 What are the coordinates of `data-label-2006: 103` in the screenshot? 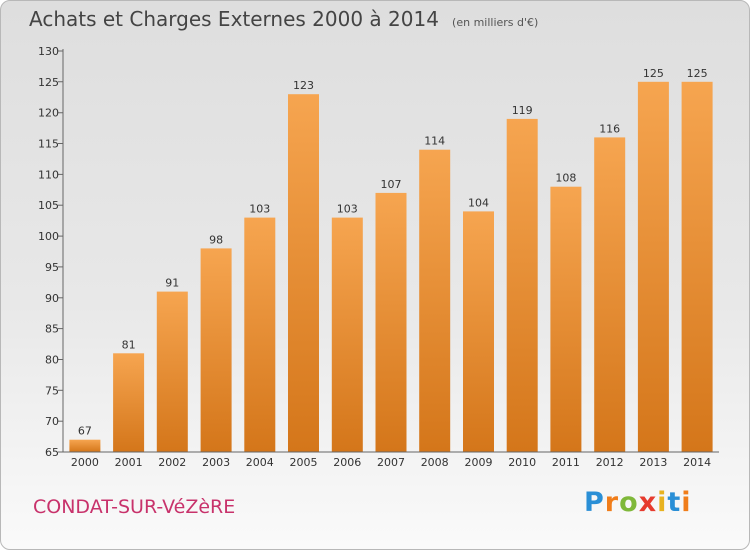 It's located at (347, 209).